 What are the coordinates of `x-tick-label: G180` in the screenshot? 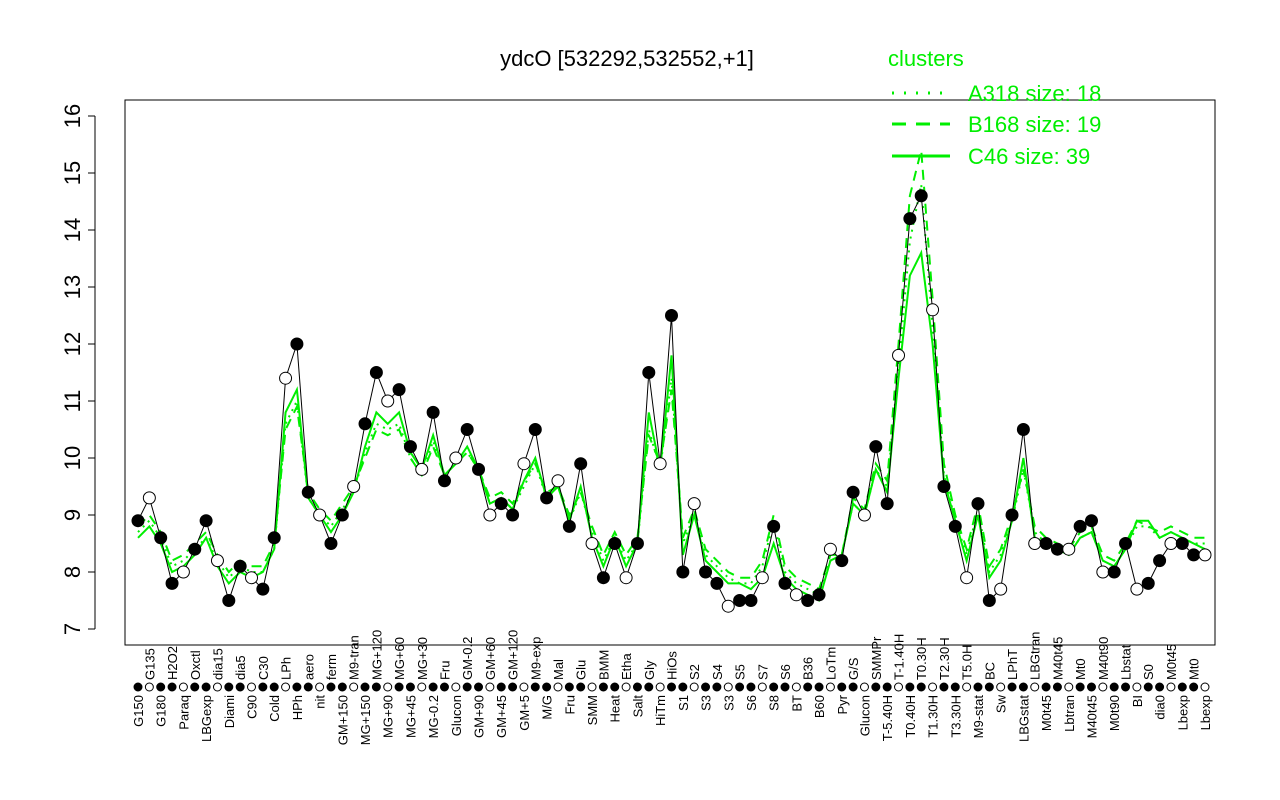 It's located at (161, 711).